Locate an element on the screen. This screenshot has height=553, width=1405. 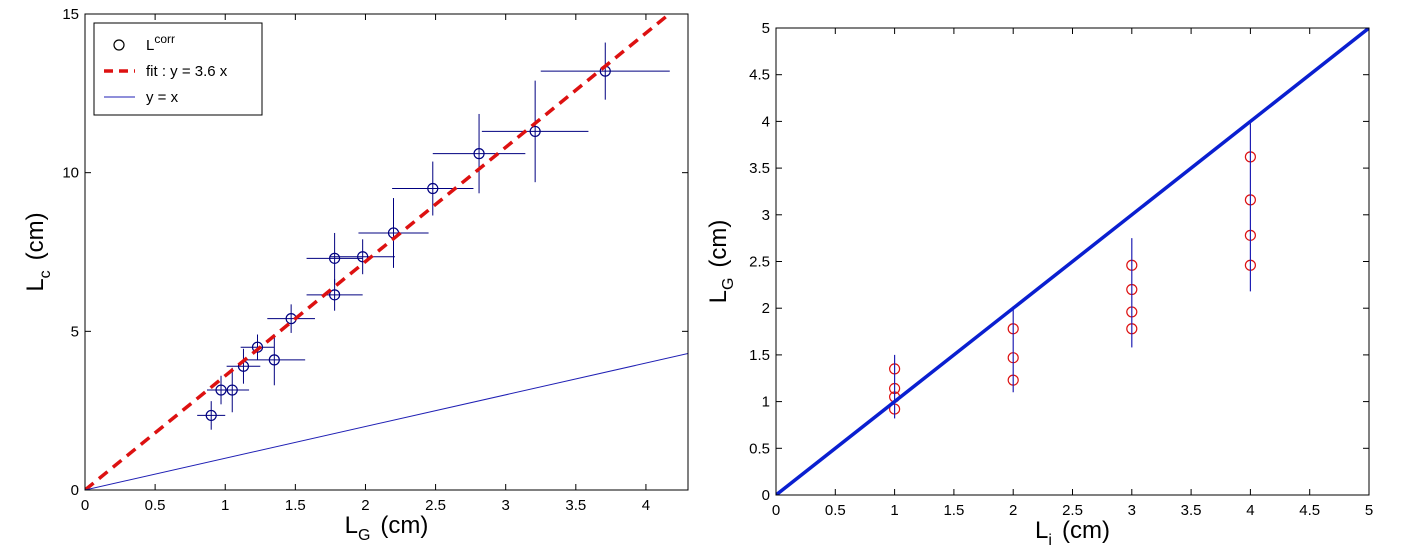
legend-label-main: y = x is located at coordinates (162, 97).